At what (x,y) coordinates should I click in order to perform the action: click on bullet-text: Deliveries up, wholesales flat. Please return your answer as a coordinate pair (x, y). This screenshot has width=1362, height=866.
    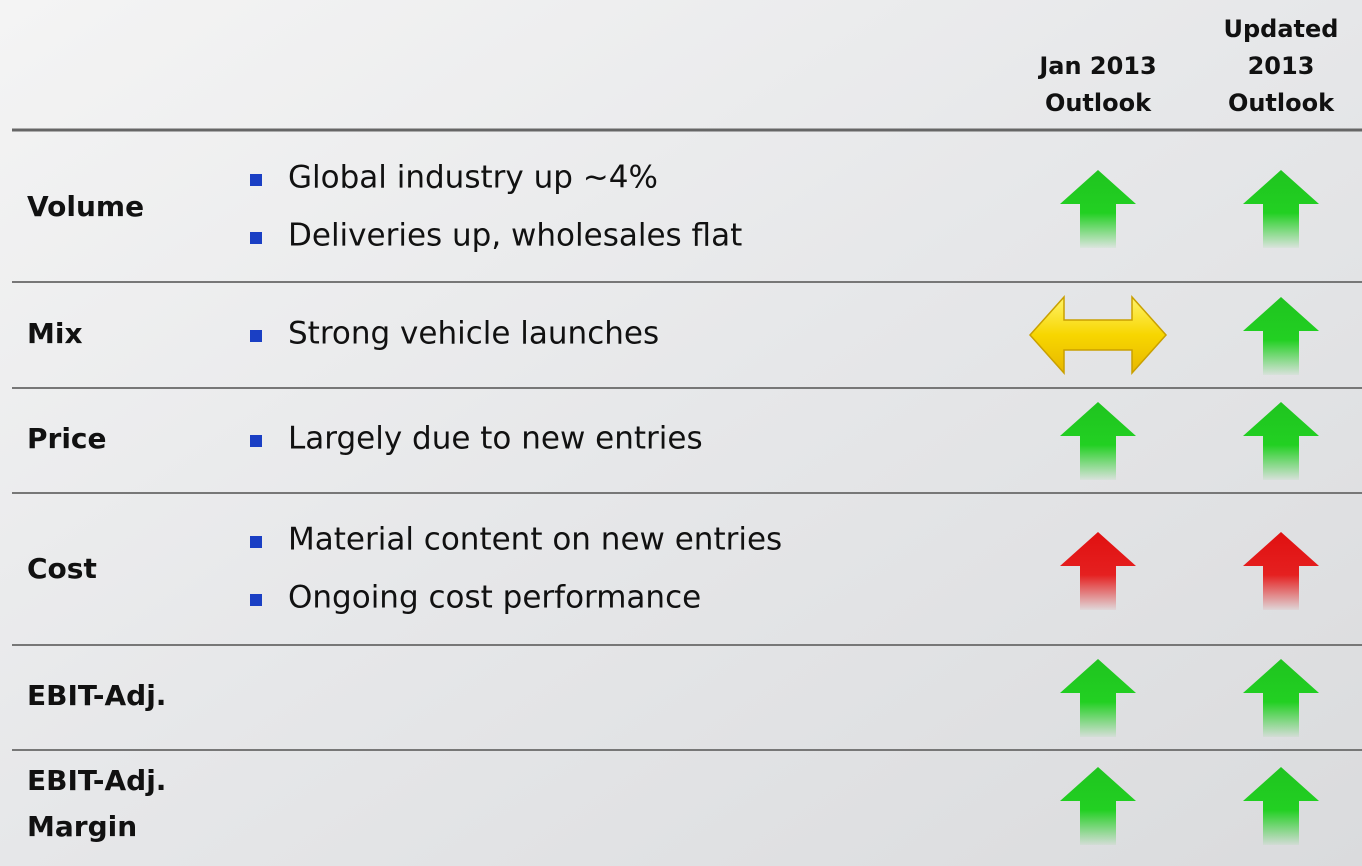
    Looking at the image, I should click on (515, 236).